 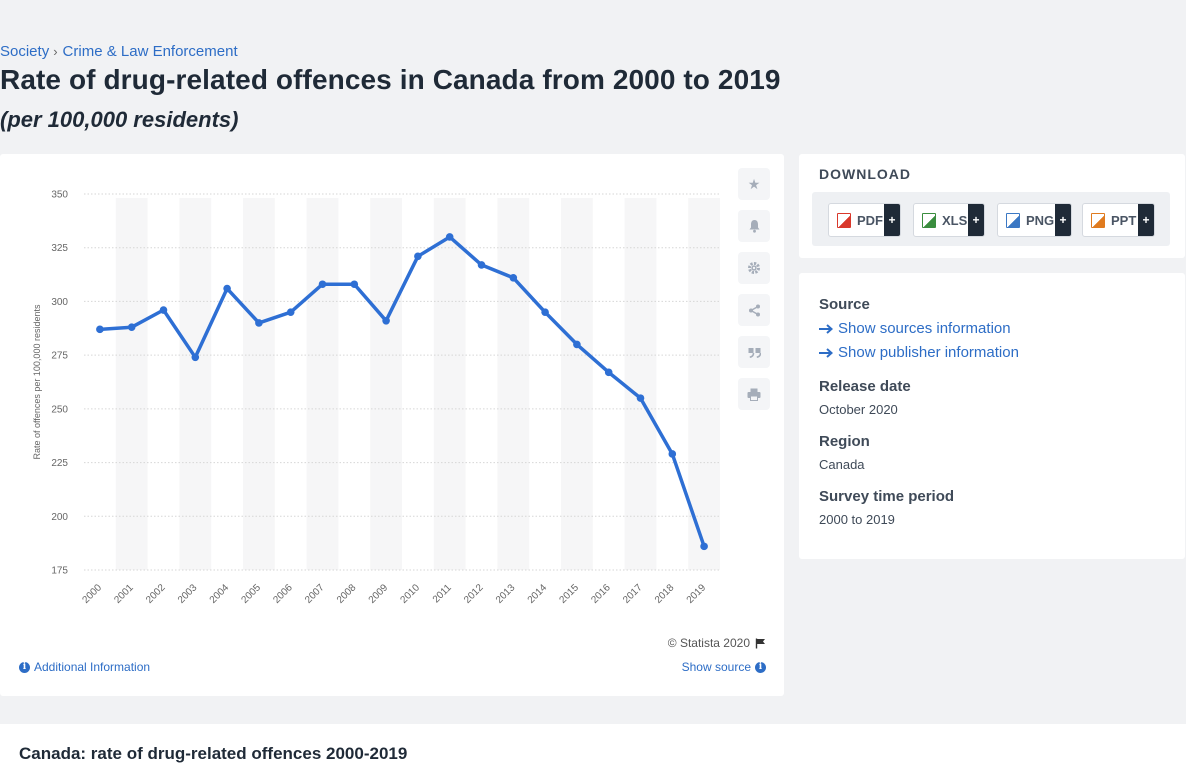 What do you see at coordinates (1013, 220) in the screenshot?
I see `png-file-icon` at bounding box center [1013, 220].